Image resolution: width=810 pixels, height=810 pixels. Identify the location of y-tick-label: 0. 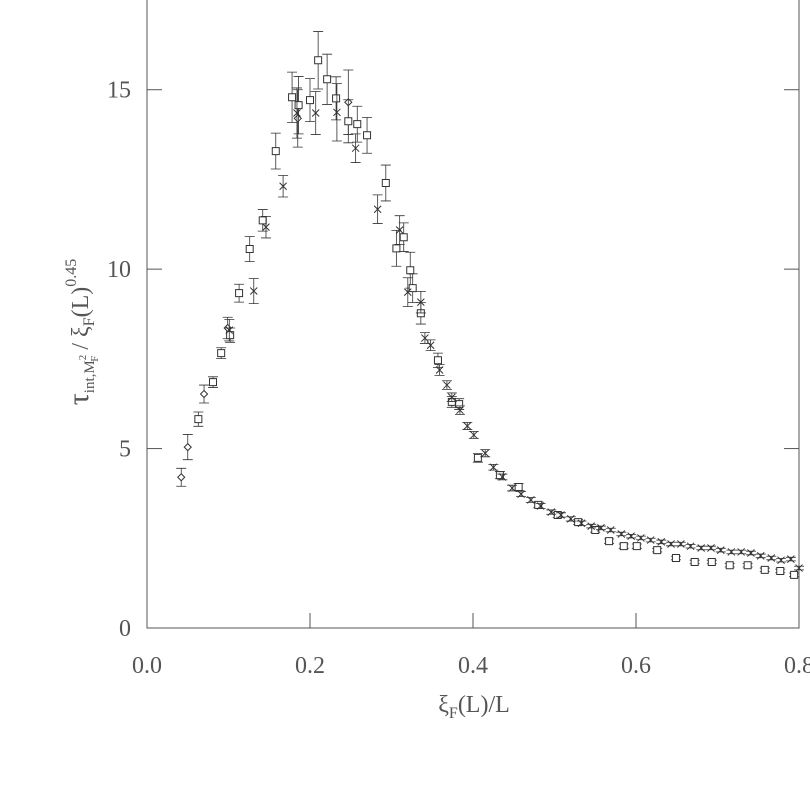
(125, 629).